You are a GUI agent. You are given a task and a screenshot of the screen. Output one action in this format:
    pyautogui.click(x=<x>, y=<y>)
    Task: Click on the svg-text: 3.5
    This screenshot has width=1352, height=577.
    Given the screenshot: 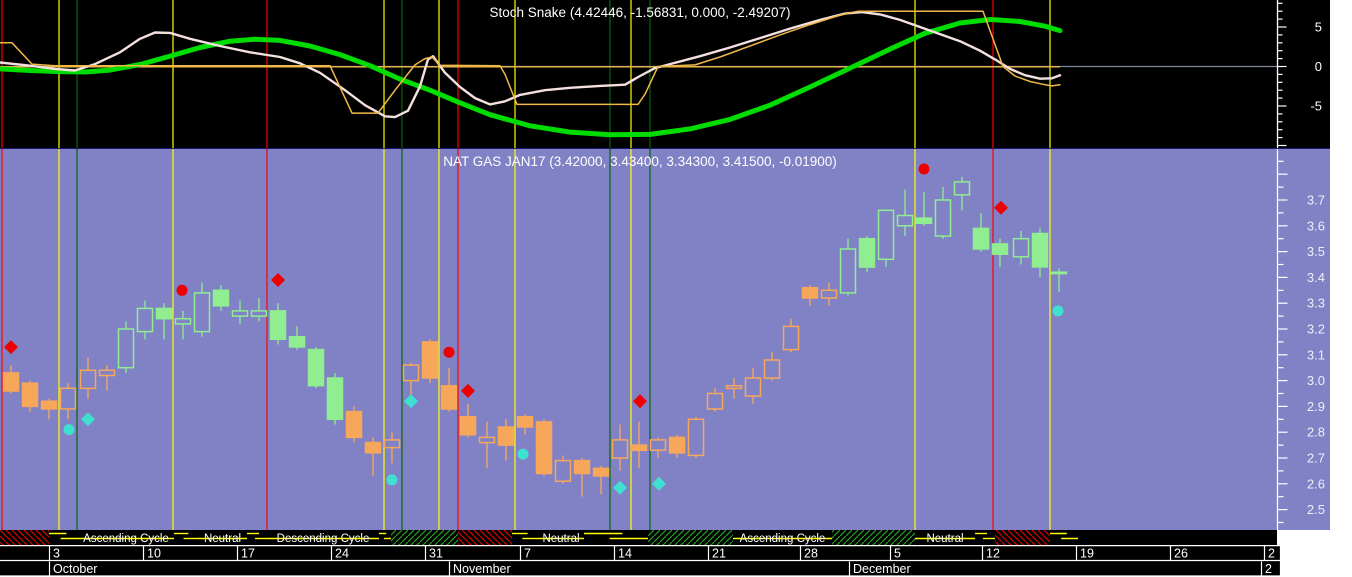 What is the action you would take?
    pyautogui.click(x=1316, y=251)
    